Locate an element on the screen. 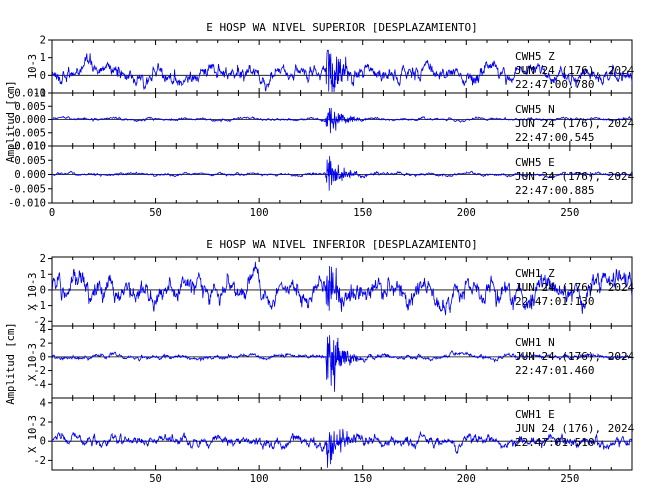 The image size is (650, 500). x-tick-label: 0 is located at coordinates (52, 213).